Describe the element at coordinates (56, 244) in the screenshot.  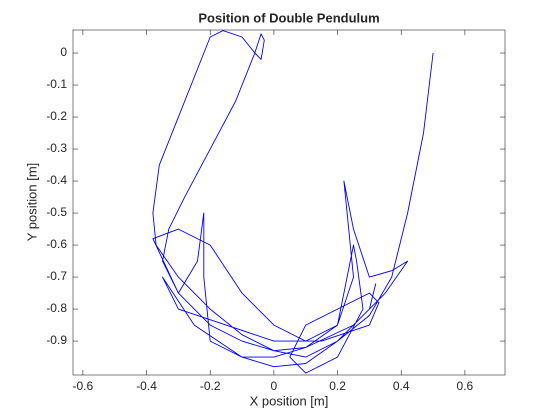
I see `y-tick-label: -0.6` at that location.